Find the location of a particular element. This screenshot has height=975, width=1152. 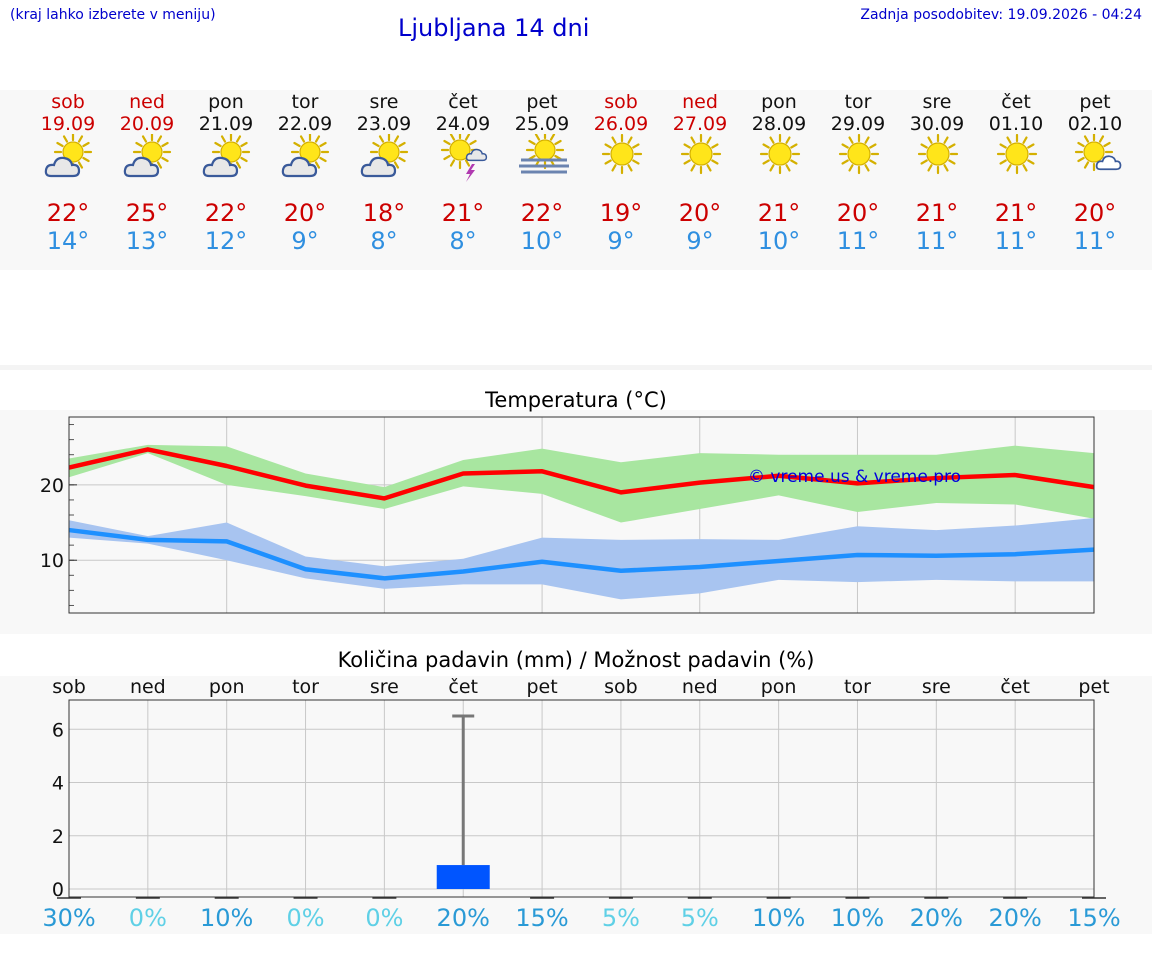

day-column: ned 27.09 20° 9° is located at coordinates (700, 180).